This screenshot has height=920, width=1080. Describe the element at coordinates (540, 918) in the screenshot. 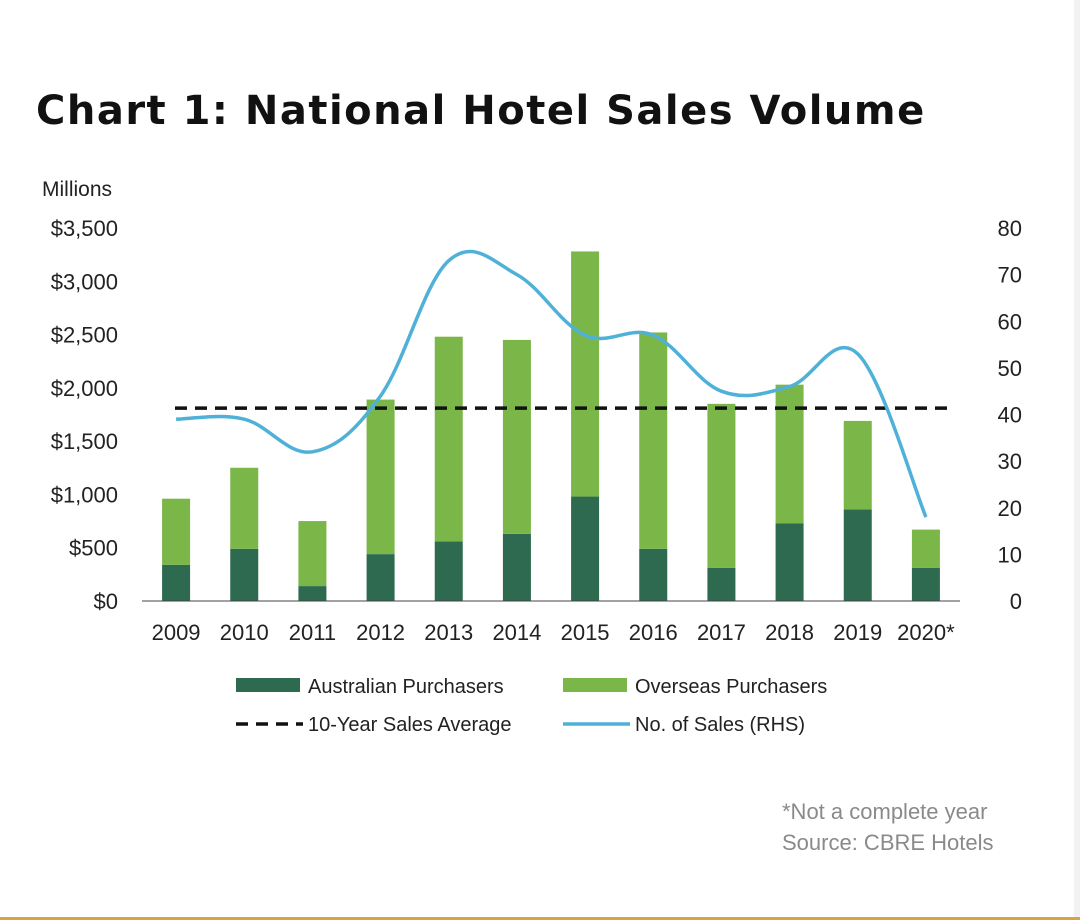

I see `page-edge-bottom` at that location.